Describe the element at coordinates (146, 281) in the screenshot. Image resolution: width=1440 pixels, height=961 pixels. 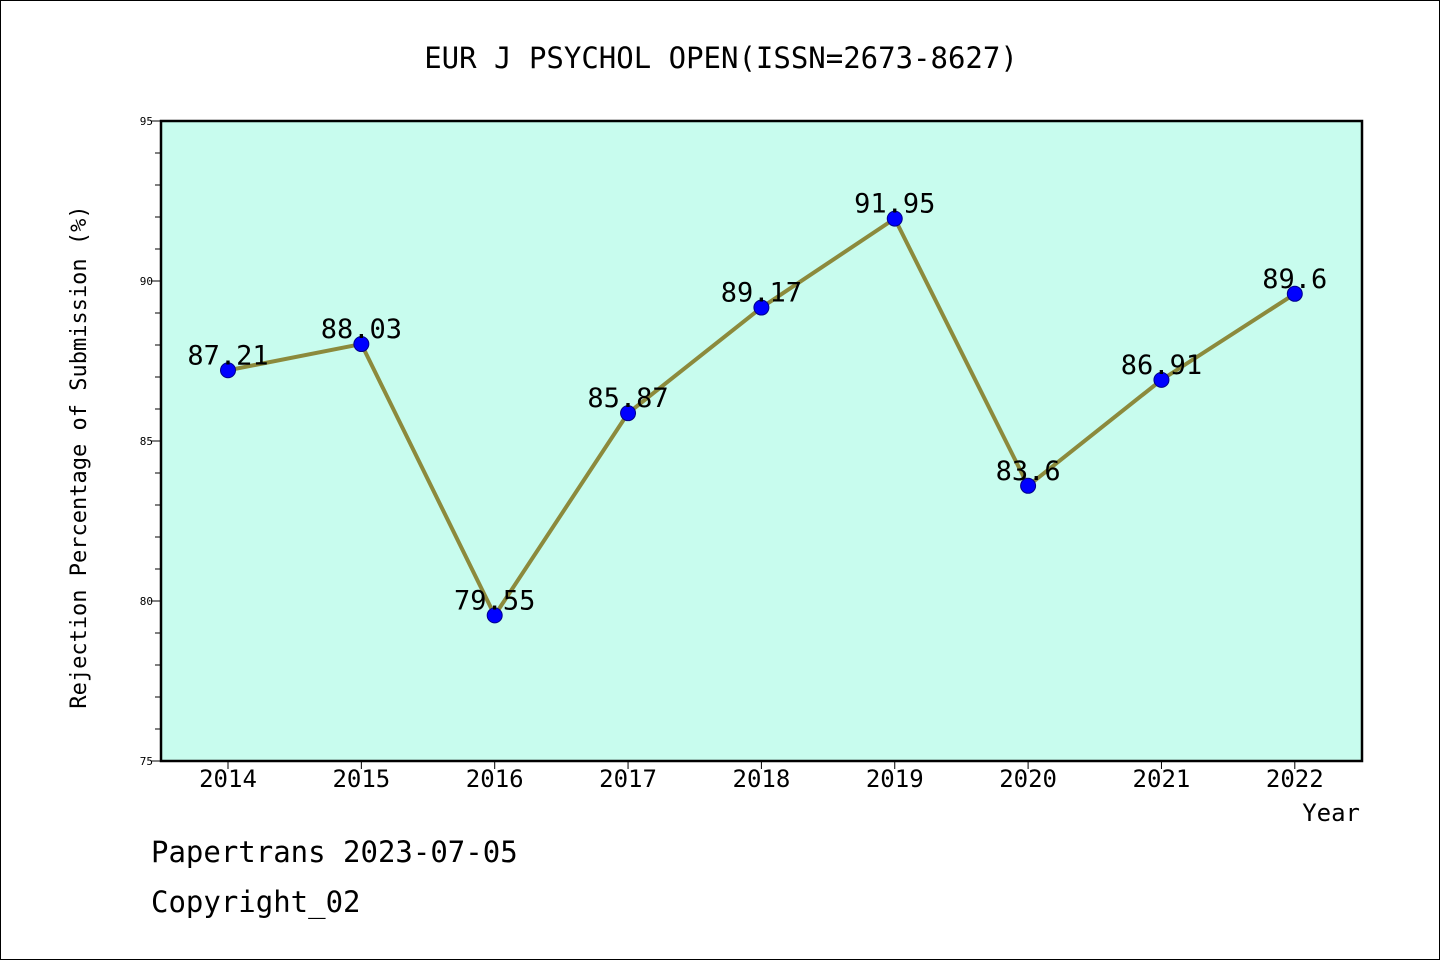
I see `y-tick-label: 90` at that location.